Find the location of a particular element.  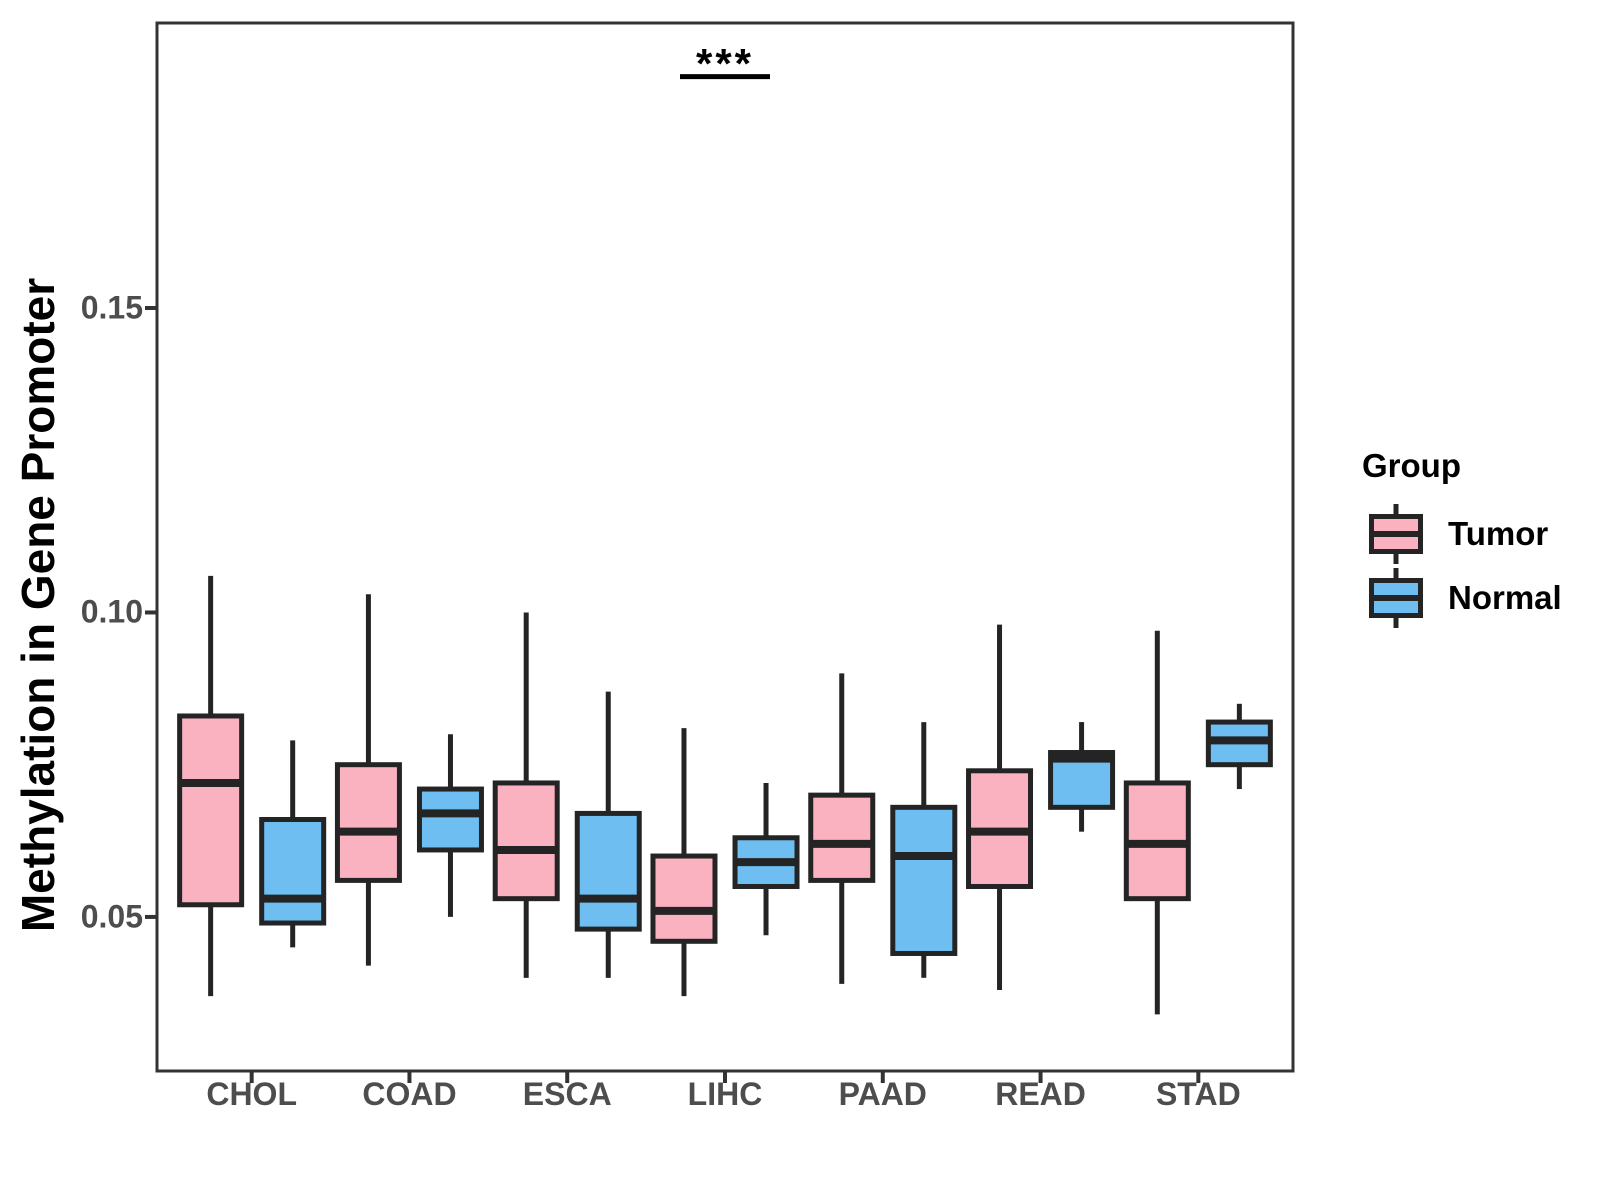

y-axis-title: Methylation in Gene Promoter is located at coordinates (38, 605).